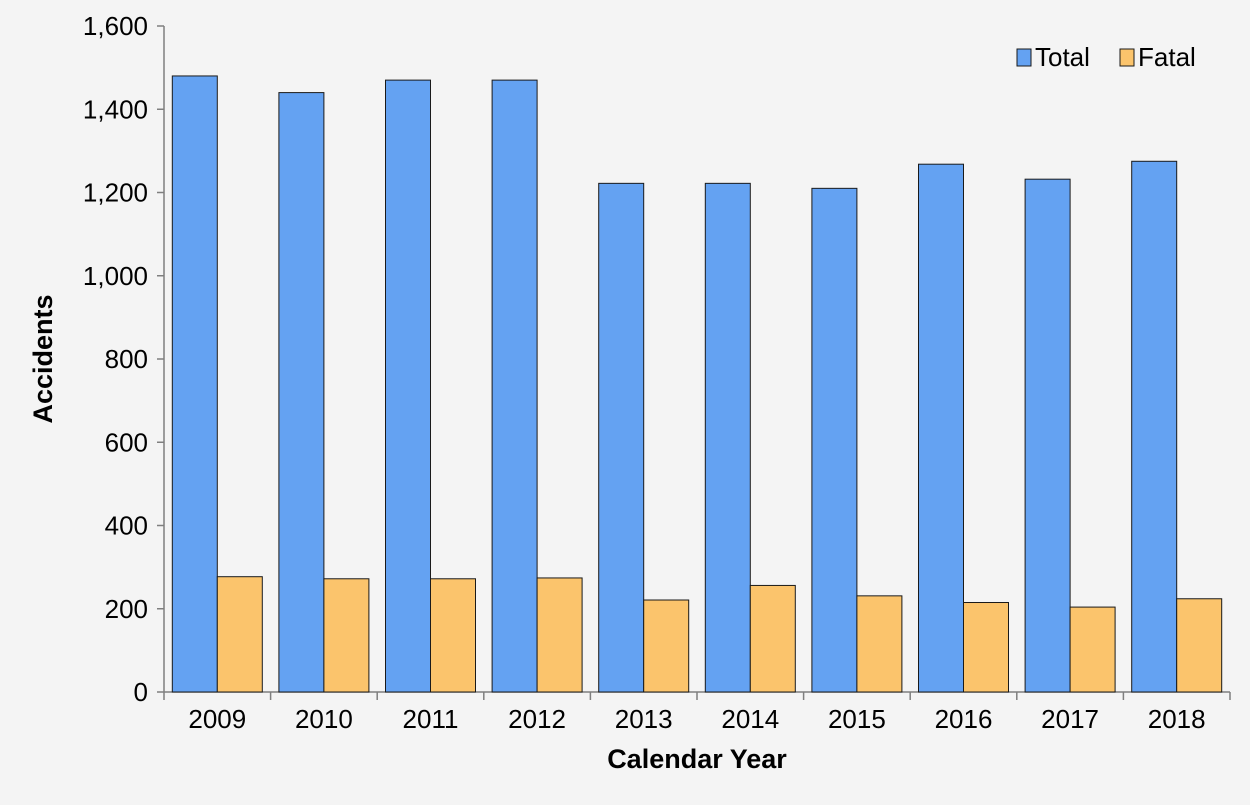 Image resolution: width=1250 pixels, height=805 pixels. Describe the element at coordinates (1177, 719) in the screenshot. I see `x-tick-label: 2018` at that location.